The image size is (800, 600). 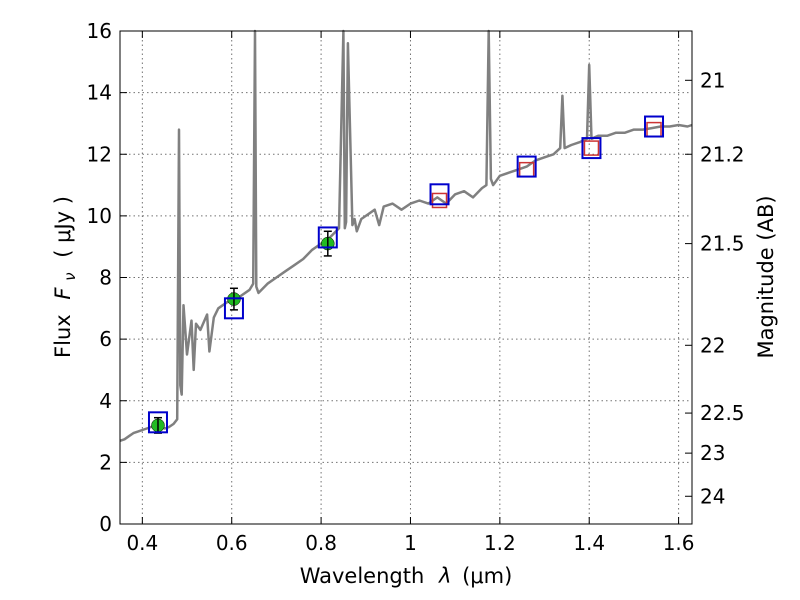 What do you see at coordinates (487, 576) in the screenshot?
I see `x-axis-unit: (μm)` at bounding box center [487, 576].